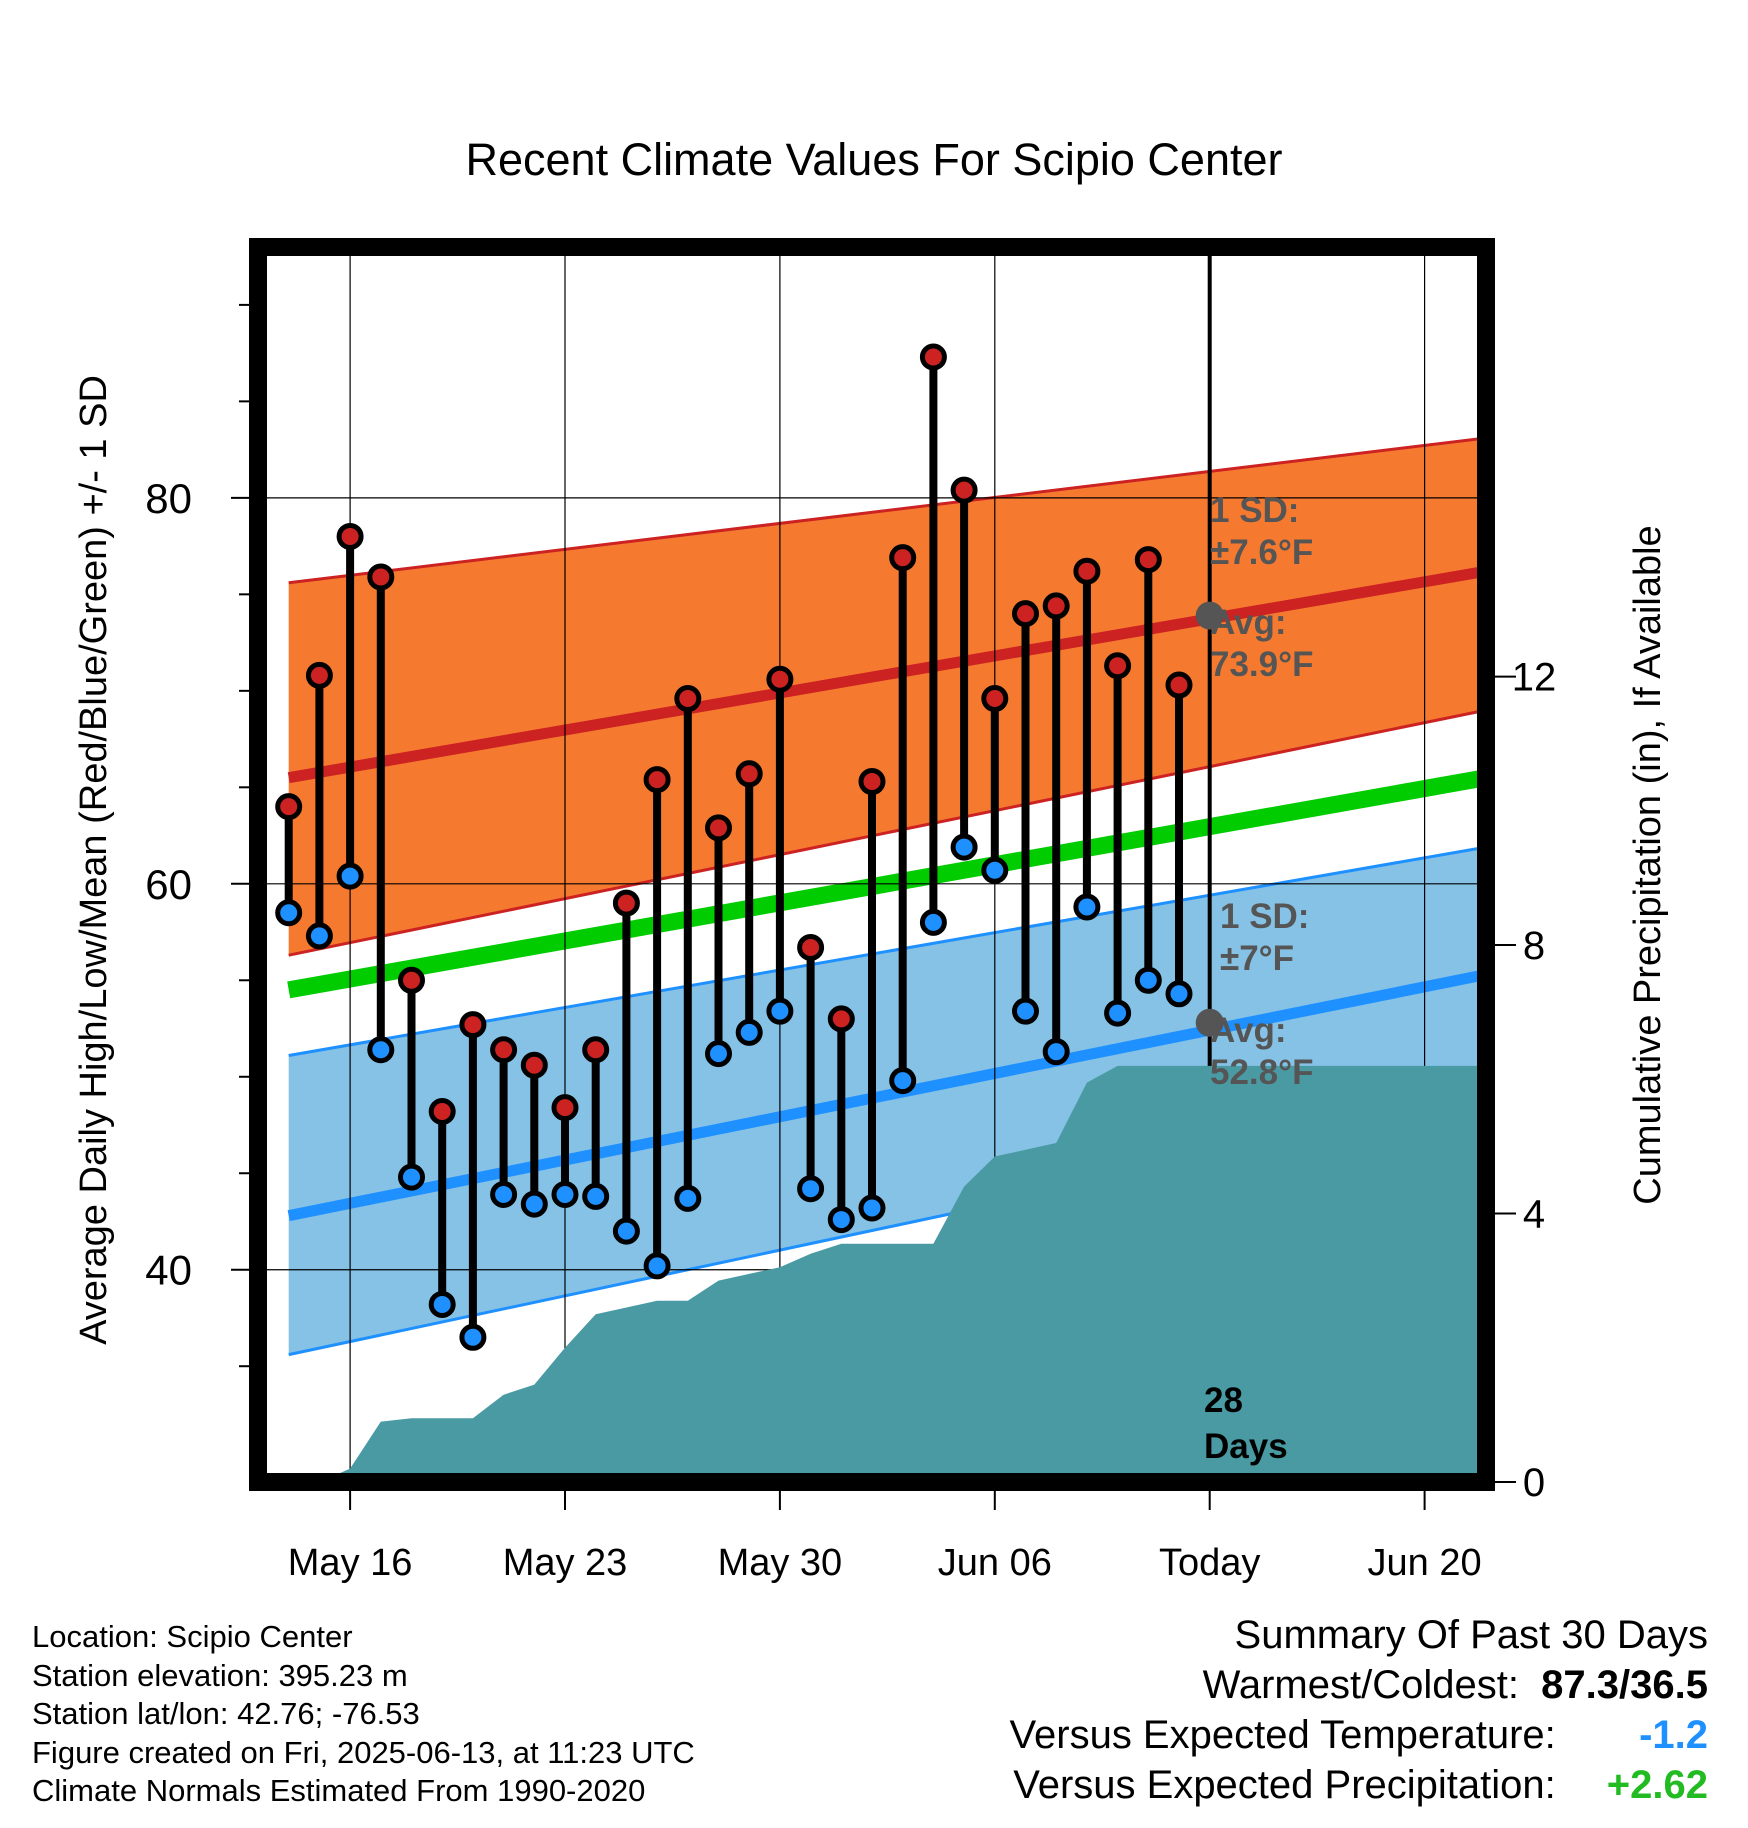 Image resolution: width=1748 pixels, height=1828 pixels. I want to click on location-text: Location: Scipio Center, so click(192, 1636).